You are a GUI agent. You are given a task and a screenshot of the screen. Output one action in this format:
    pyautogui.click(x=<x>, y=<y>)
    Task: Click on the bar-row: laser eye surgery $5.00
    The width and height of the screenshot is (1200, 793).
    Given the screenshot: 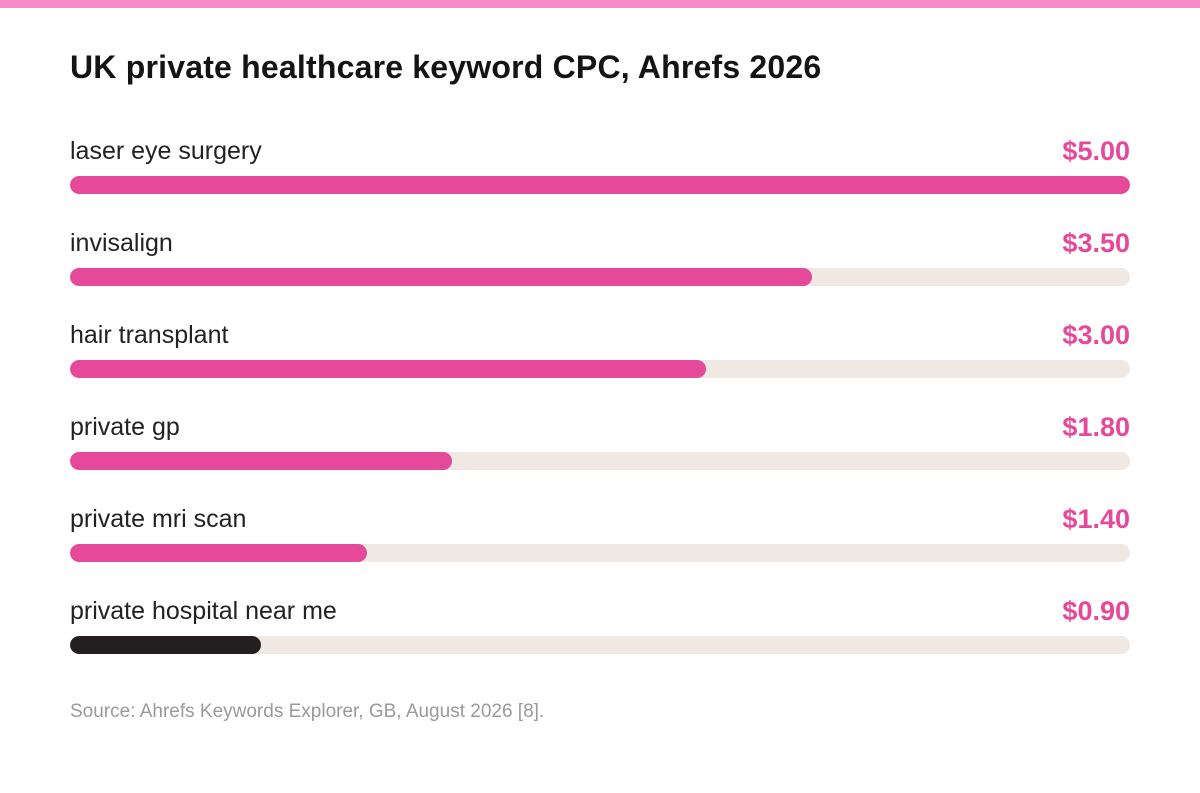 What is the action you would take?
    pyautogui.click(x=600, y=165)
    